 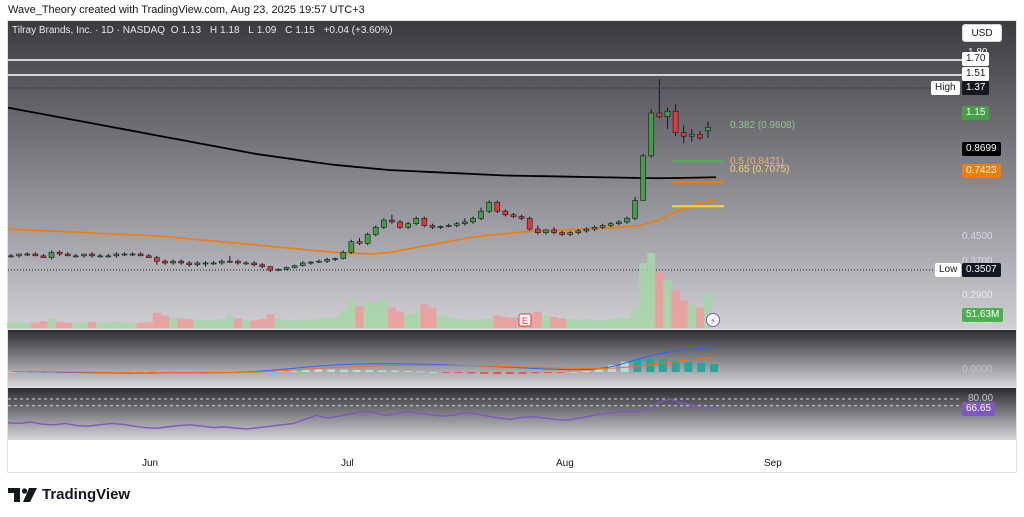 I want to click on sma200-price-tag: 0.8699, so click(x=981, y=149).